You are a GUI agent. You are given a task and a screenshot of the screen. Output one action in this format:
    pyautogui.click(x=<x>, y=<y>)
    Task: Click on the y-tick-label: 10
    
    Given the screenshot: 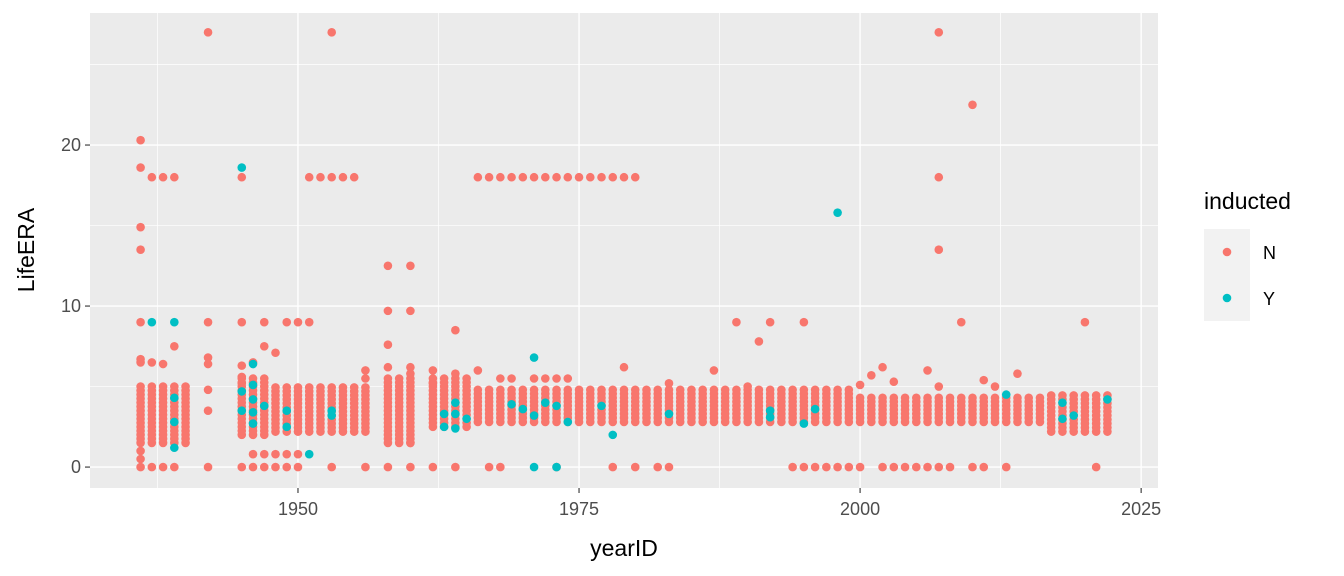 What is the action you would take?
    pyautogui.click(x=71, y=306)
    